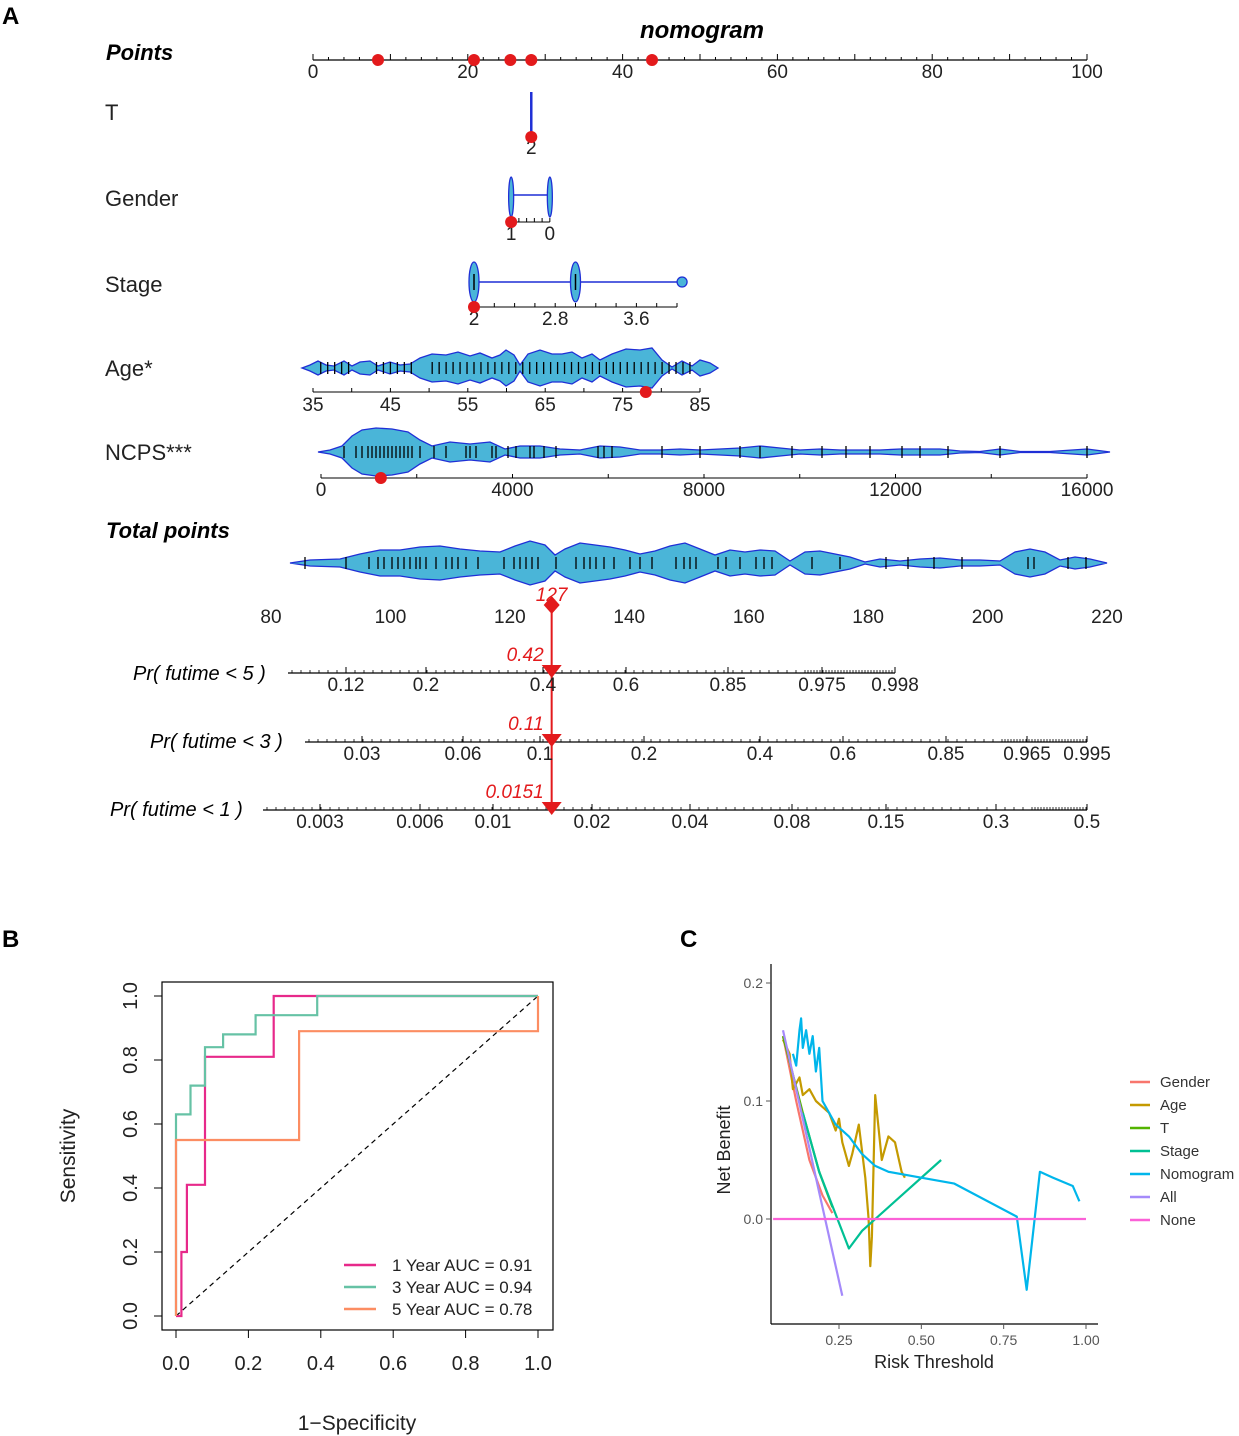 This screenshot has height=1436, width=1239. Describe the element at coordinates (988, 617) in the screenshot. I see `total-tick-label: 200` at that location.